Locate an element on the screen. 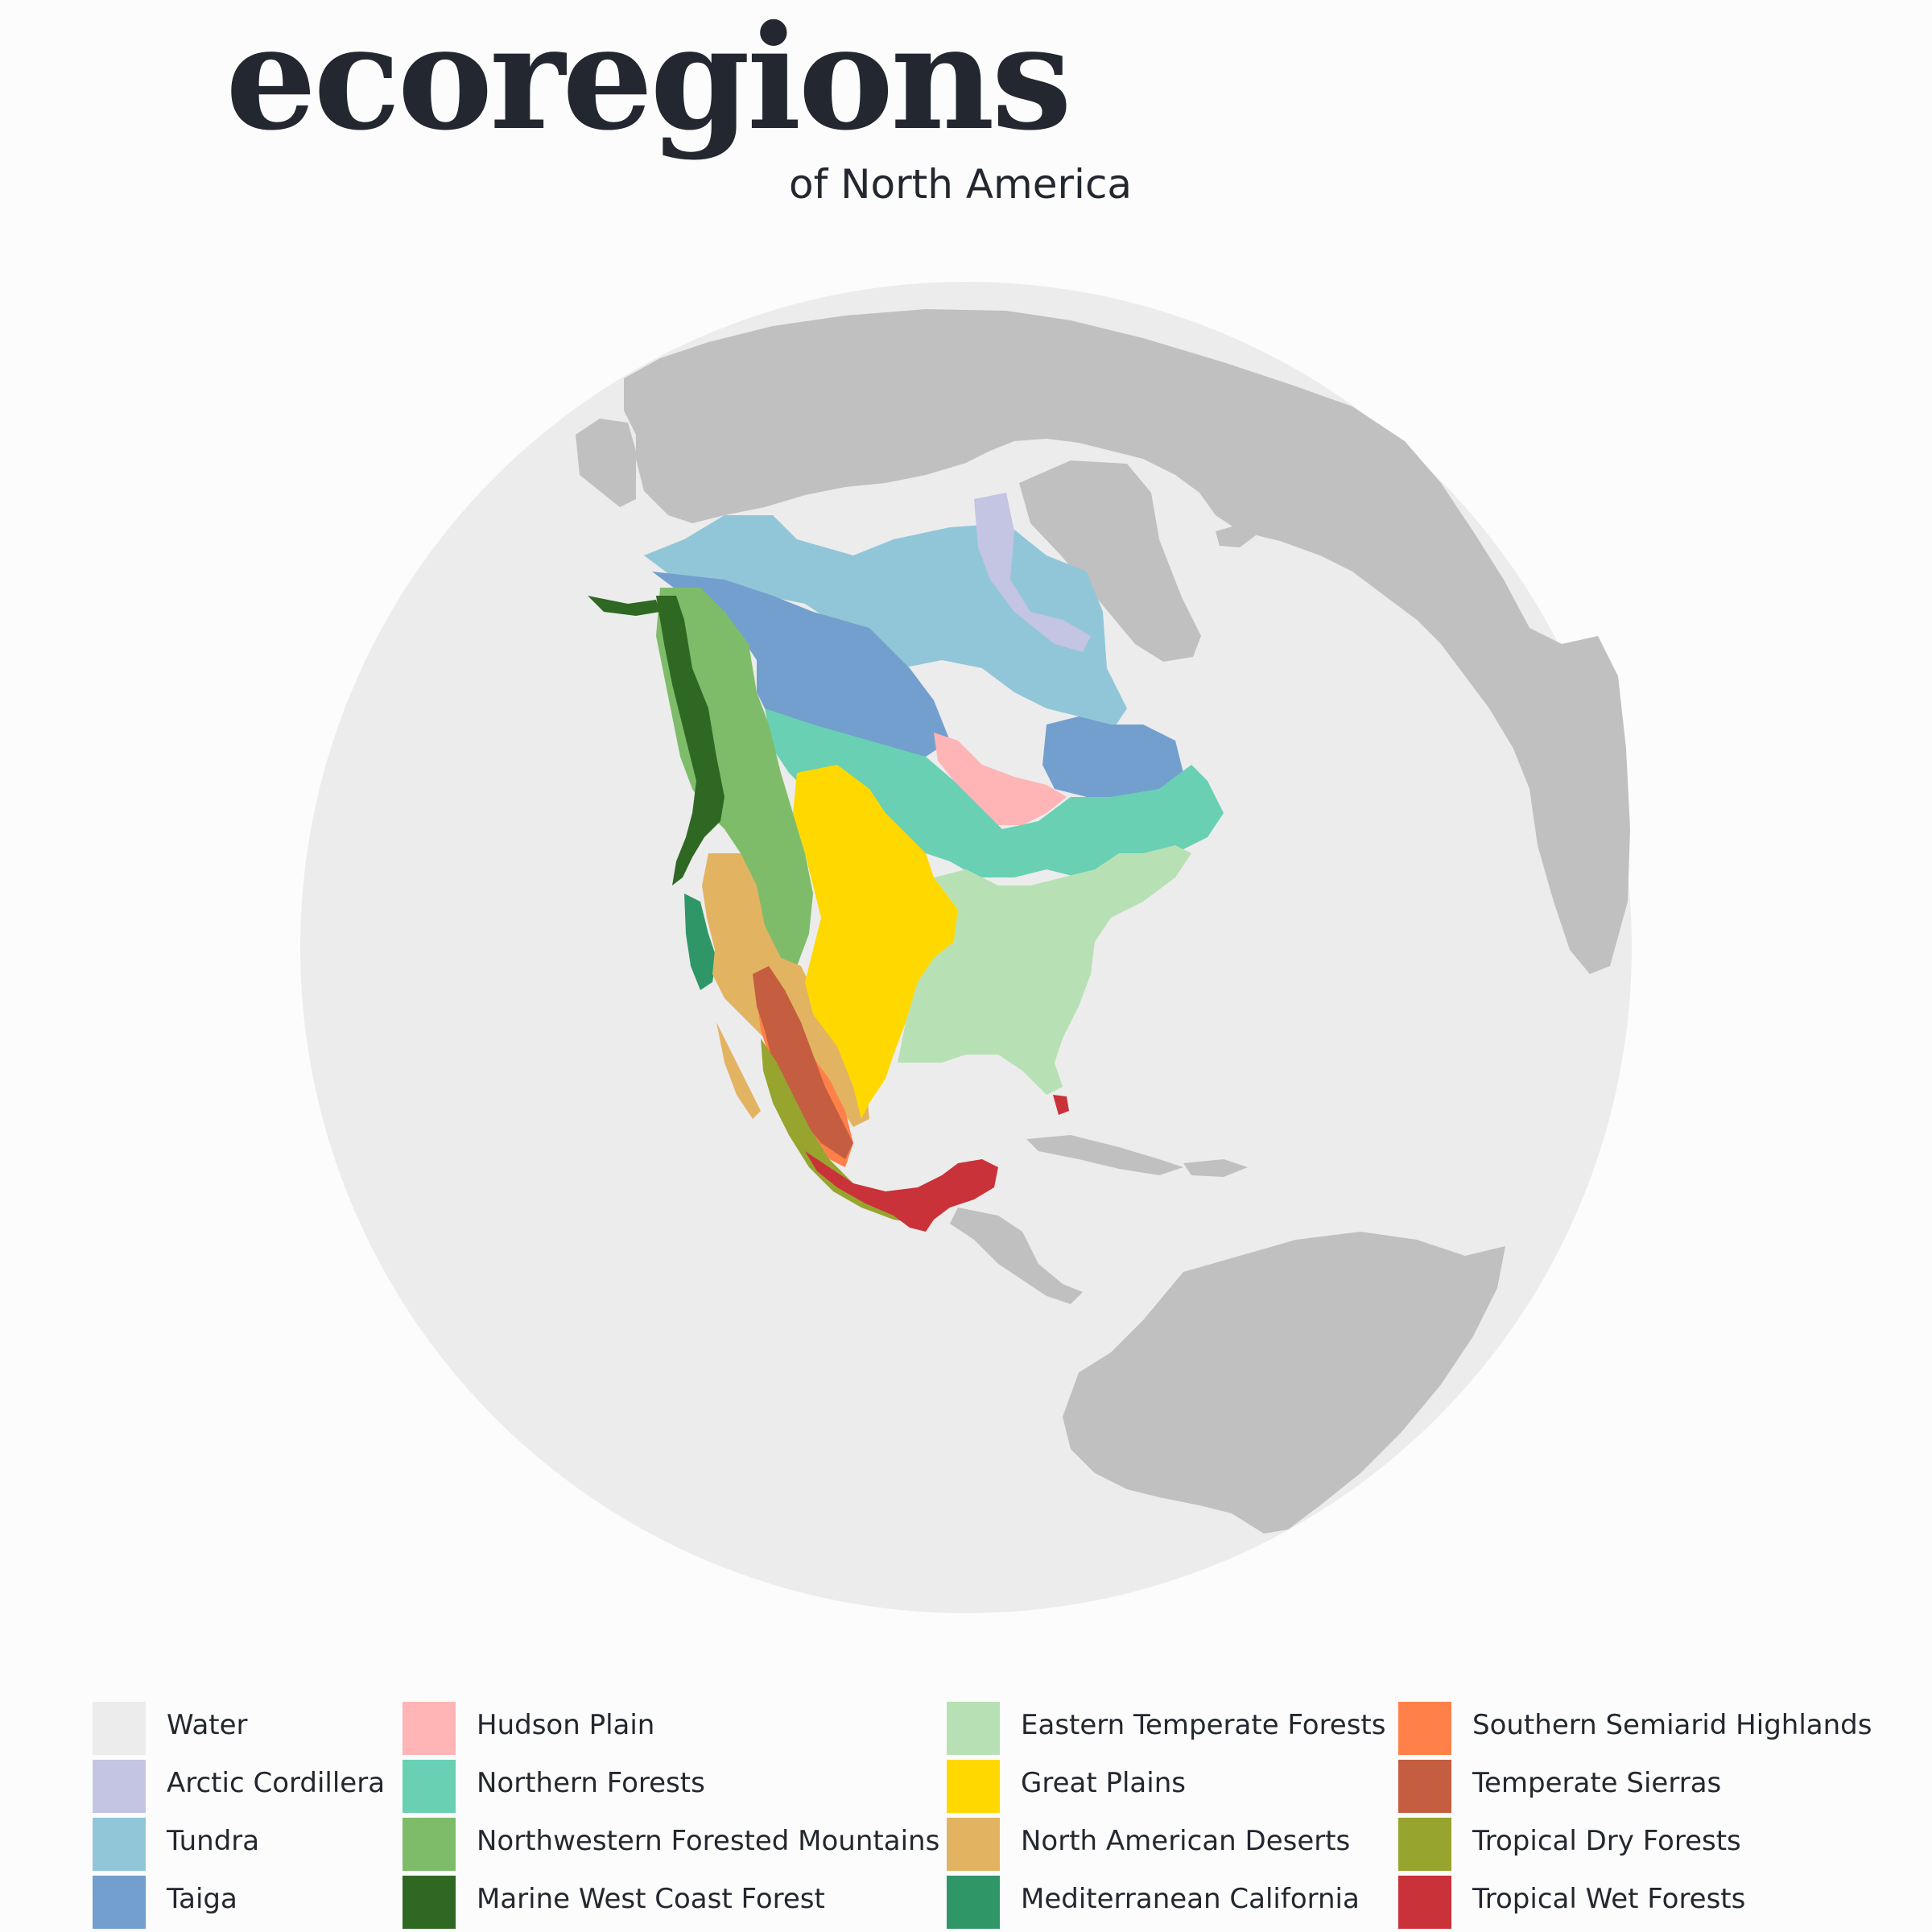 This screenshot has width=1932, height=1932. legend-label: Tropical Wet Forests is located at coordinates (1609, 1899).